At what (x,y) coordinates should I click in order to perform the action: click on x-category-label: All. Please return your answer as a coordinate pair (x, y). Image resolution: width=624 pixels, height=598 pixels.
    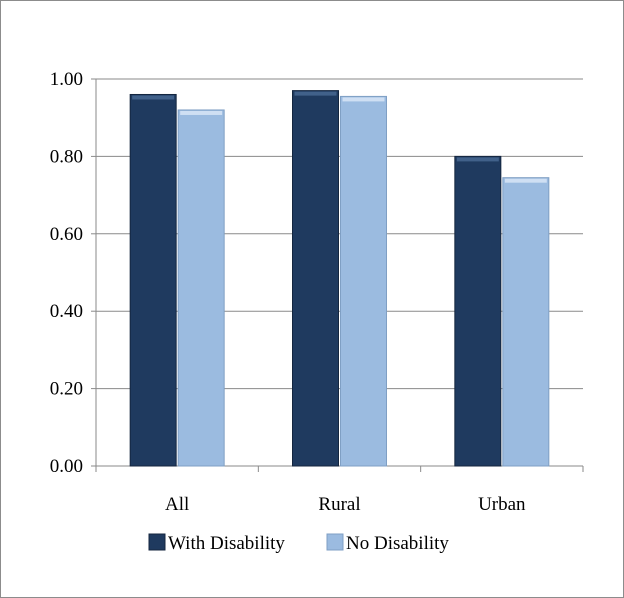
    Looking at the image, I should click on (177, 504).